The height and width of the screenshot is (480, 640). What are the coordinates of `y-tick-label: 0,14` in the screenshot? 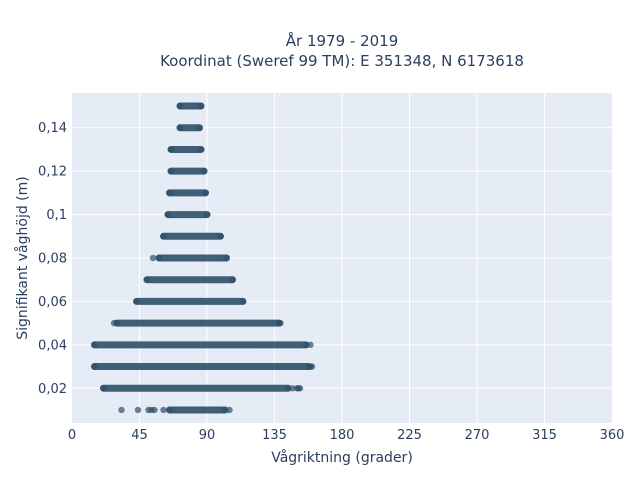 It's located at (52, 128).